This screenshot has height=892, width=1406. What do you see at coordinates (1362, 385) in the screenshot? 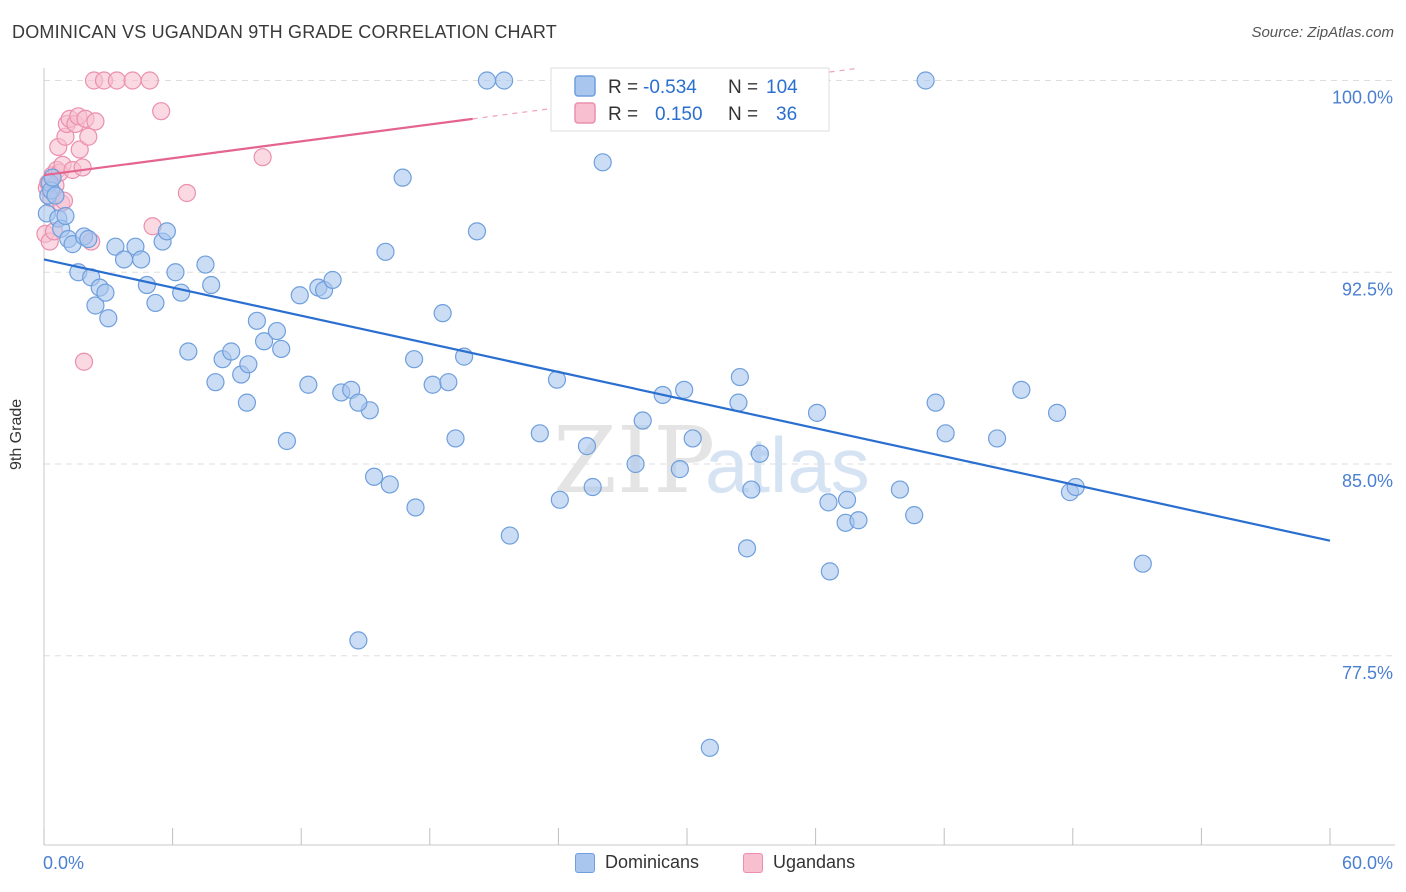
I see `y-tick-labels: 77.5% 85.0% 92.5% 100.0%` at bounding box center [1362, 385].